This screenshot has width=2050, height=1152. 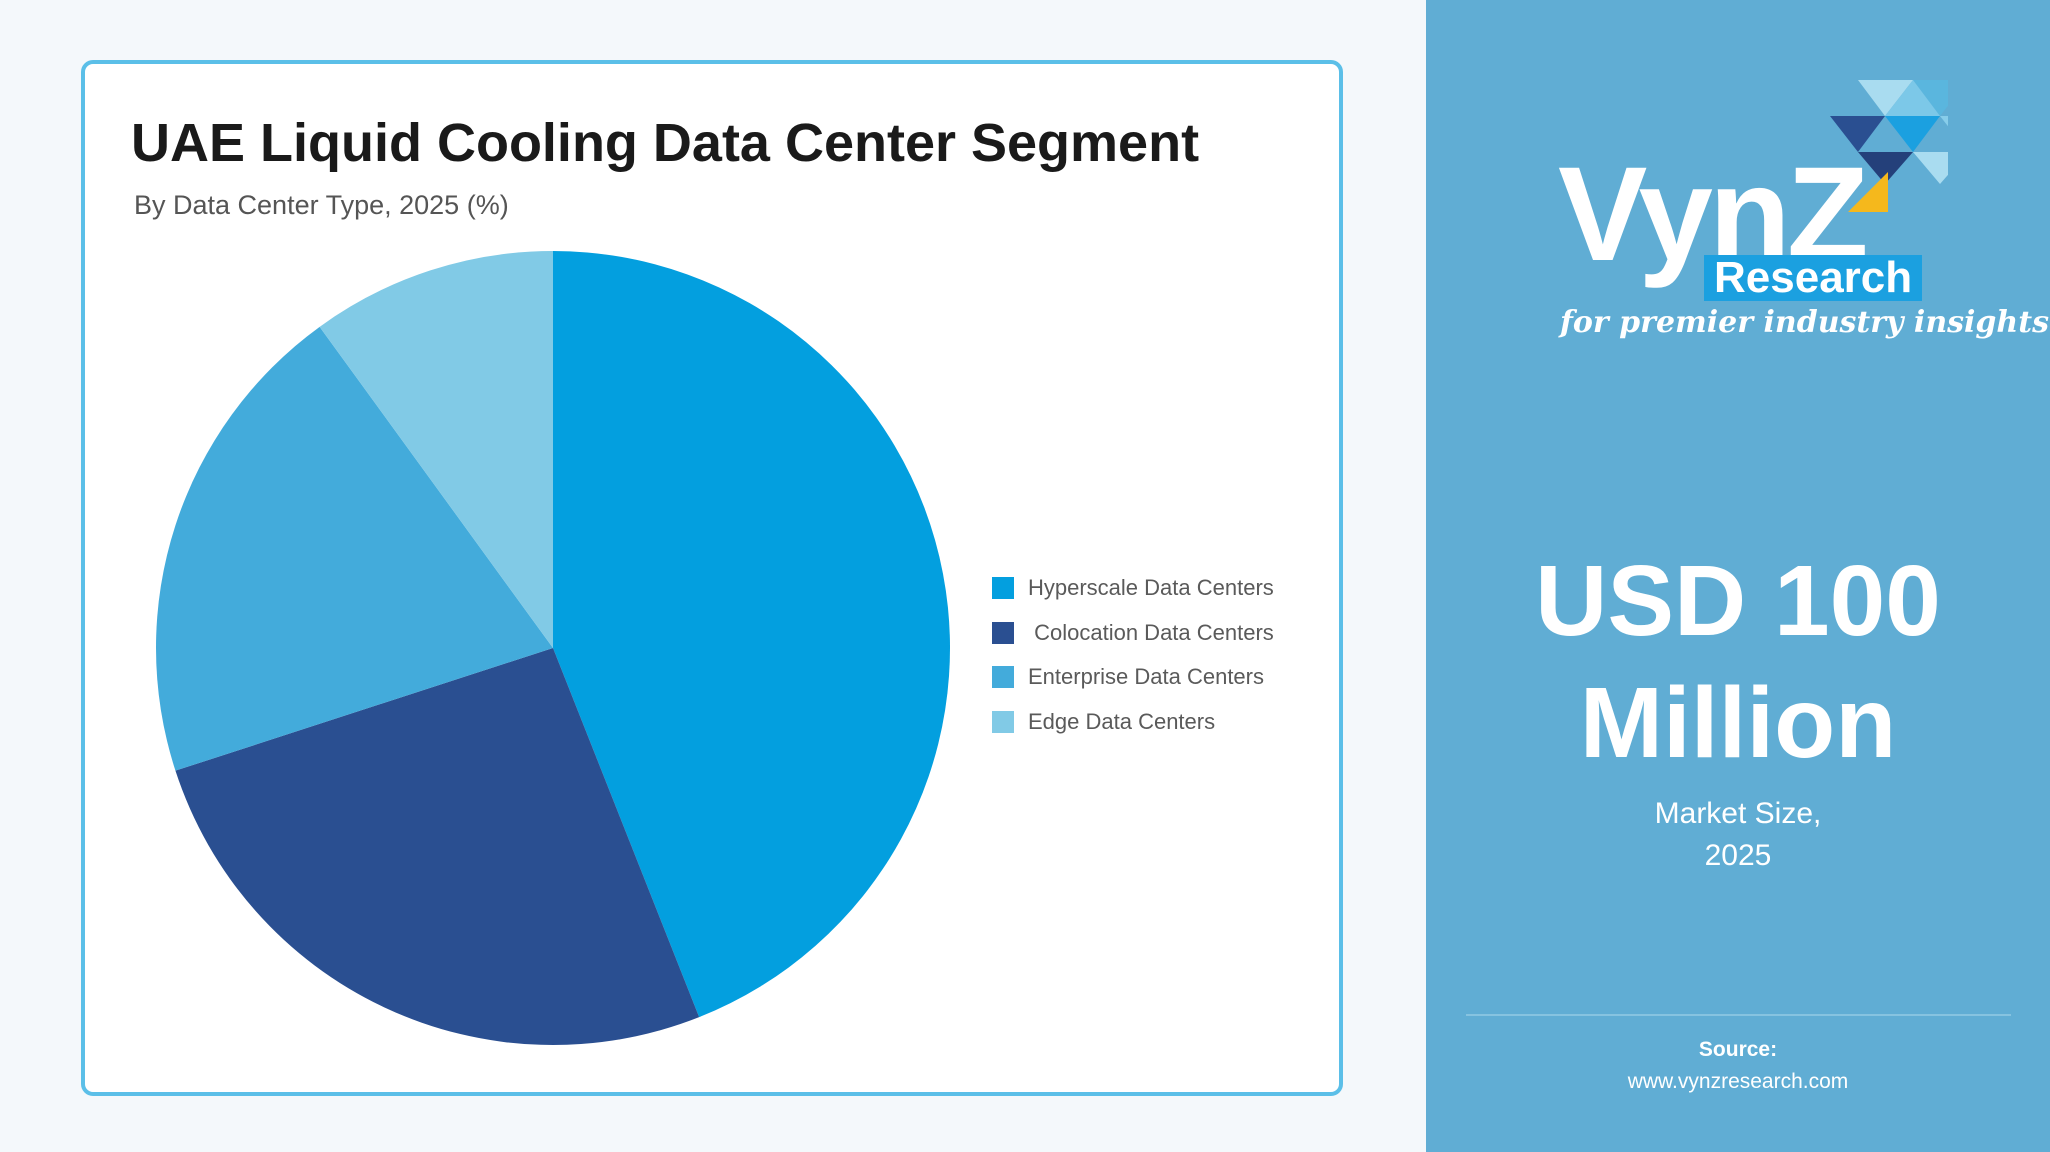 I want to click on market-size-value-line: Million, so click(x=1738, y=723).